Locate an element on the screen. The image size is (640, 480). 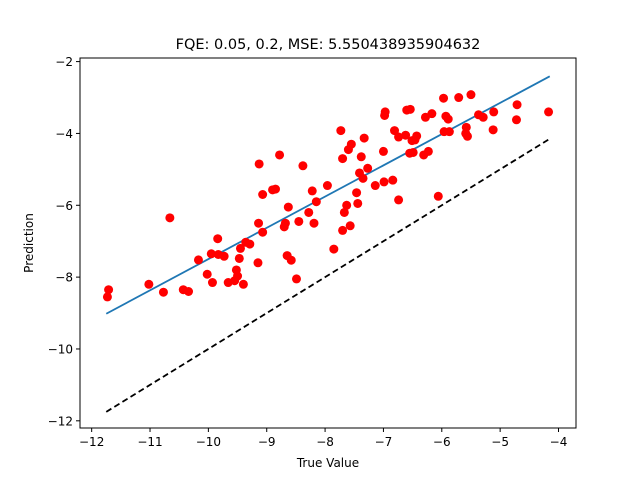
x-tick-label: −11 is located at coordinates (149, 442).